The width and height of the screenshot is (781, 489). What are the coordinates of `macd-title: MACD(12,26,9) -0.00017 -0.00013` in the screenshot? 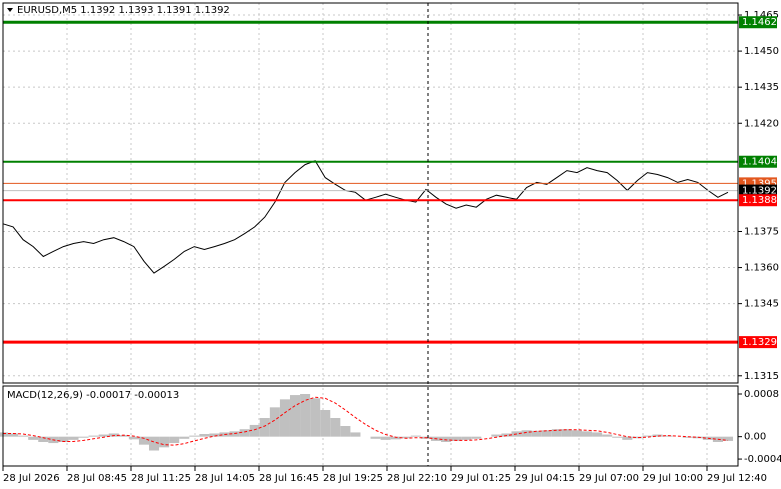 It's located at (93, 395).